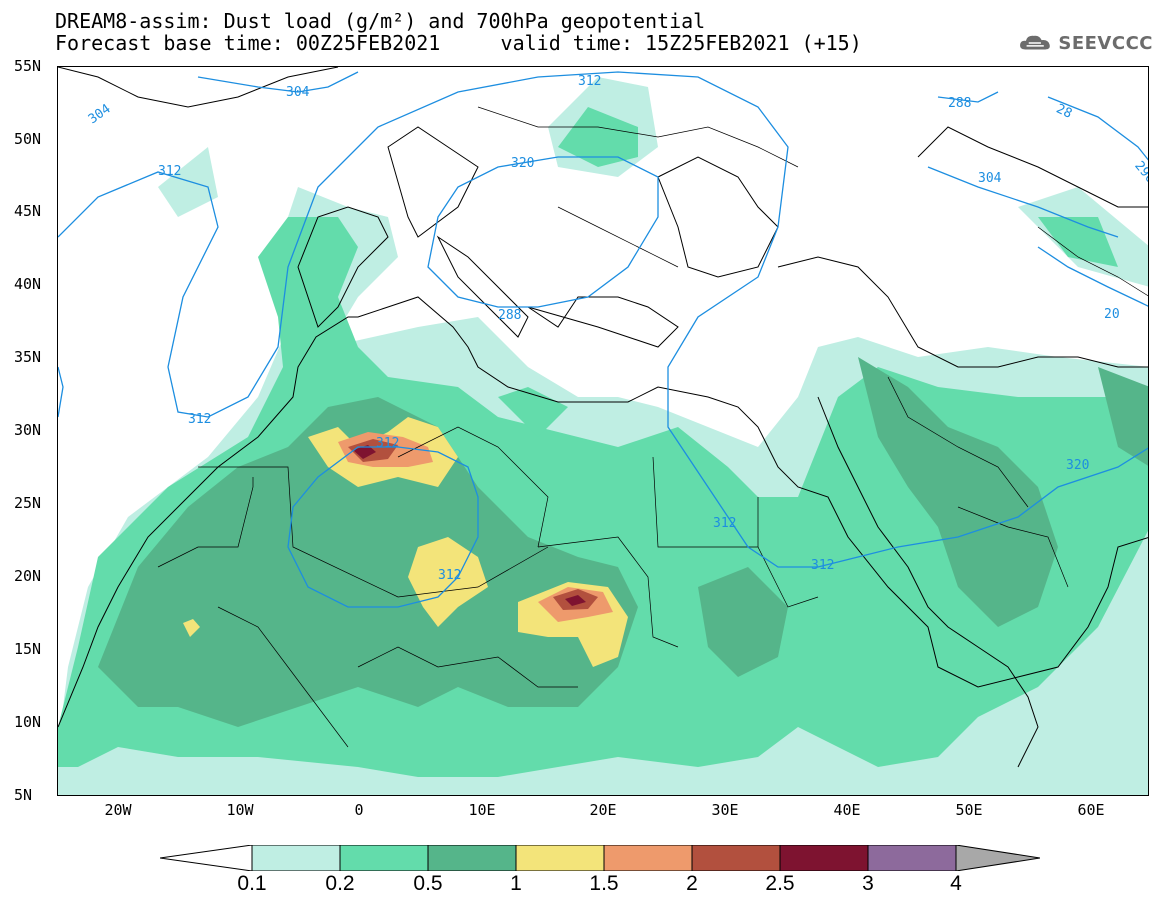 The height and width of the screenshot is (907, 1165). What do you see at coordinates (28, 430) in the screenshot?
I see `lat-label: 30N` at bounding box center [28, 430].